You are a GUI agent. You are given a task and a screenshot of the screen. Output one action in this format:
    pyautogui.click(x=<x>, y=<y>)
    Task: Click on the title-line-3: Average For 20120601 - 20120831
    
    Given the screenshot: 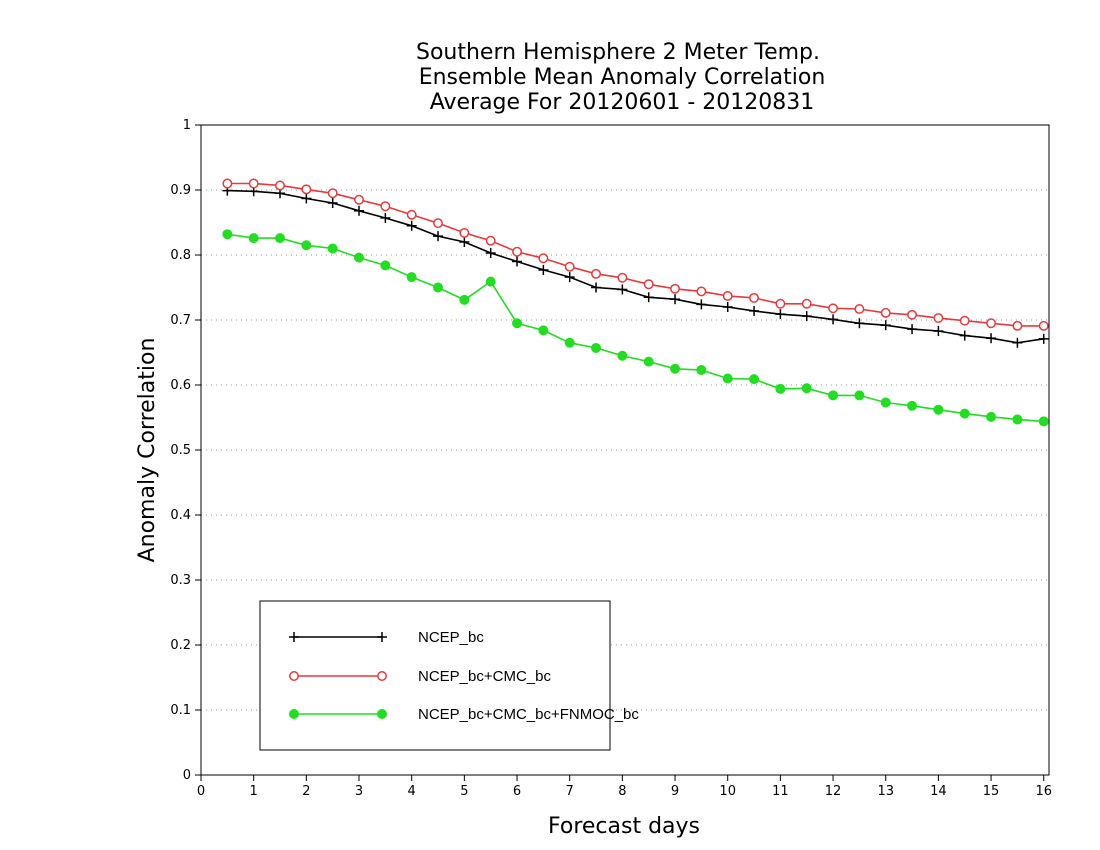 What is the action you would take?
    pyautogui.click(x=622, y=102)
    